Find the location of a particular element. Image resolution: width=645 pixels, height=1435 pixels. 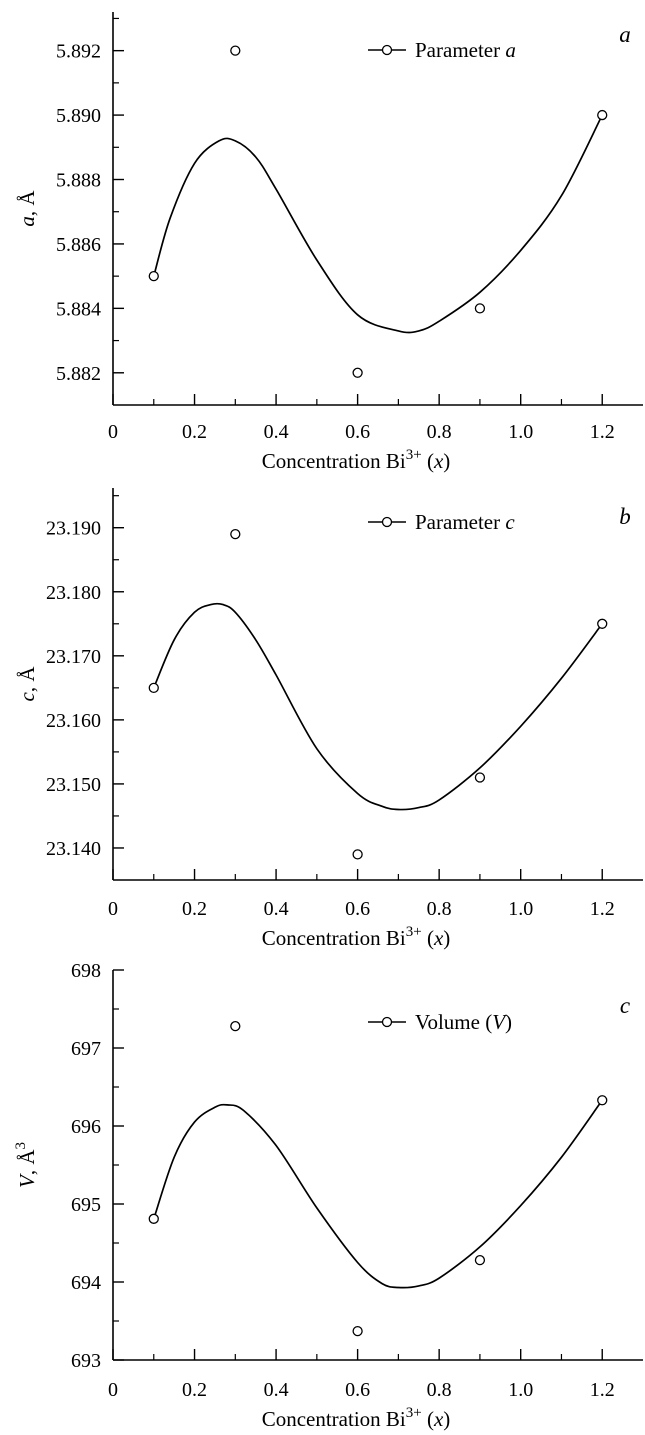

legend-label: Parameter c is located at coordinates (465, 522).